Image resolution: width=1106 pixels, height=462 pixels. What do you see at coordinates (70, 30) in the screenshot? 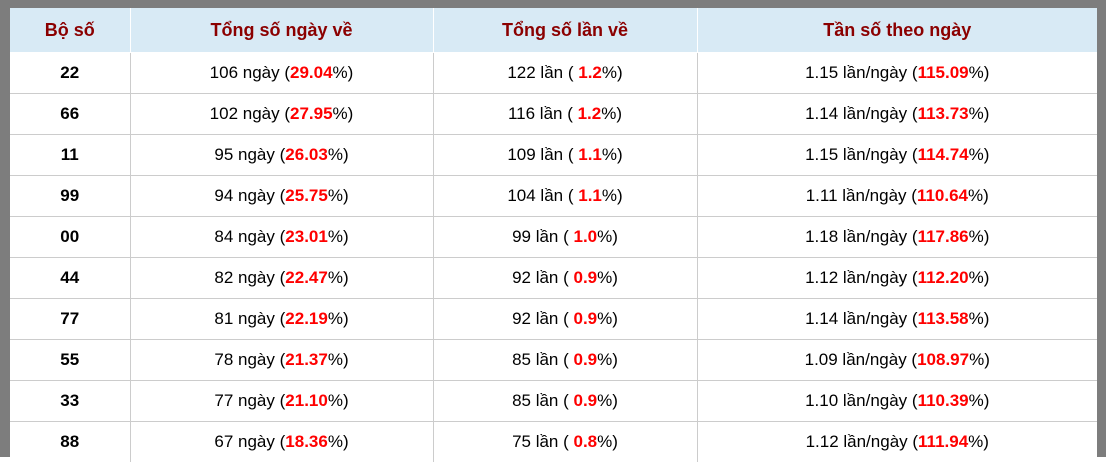
I see `column-header-bo-so: Bộ số` at bounding box center [70, 30].